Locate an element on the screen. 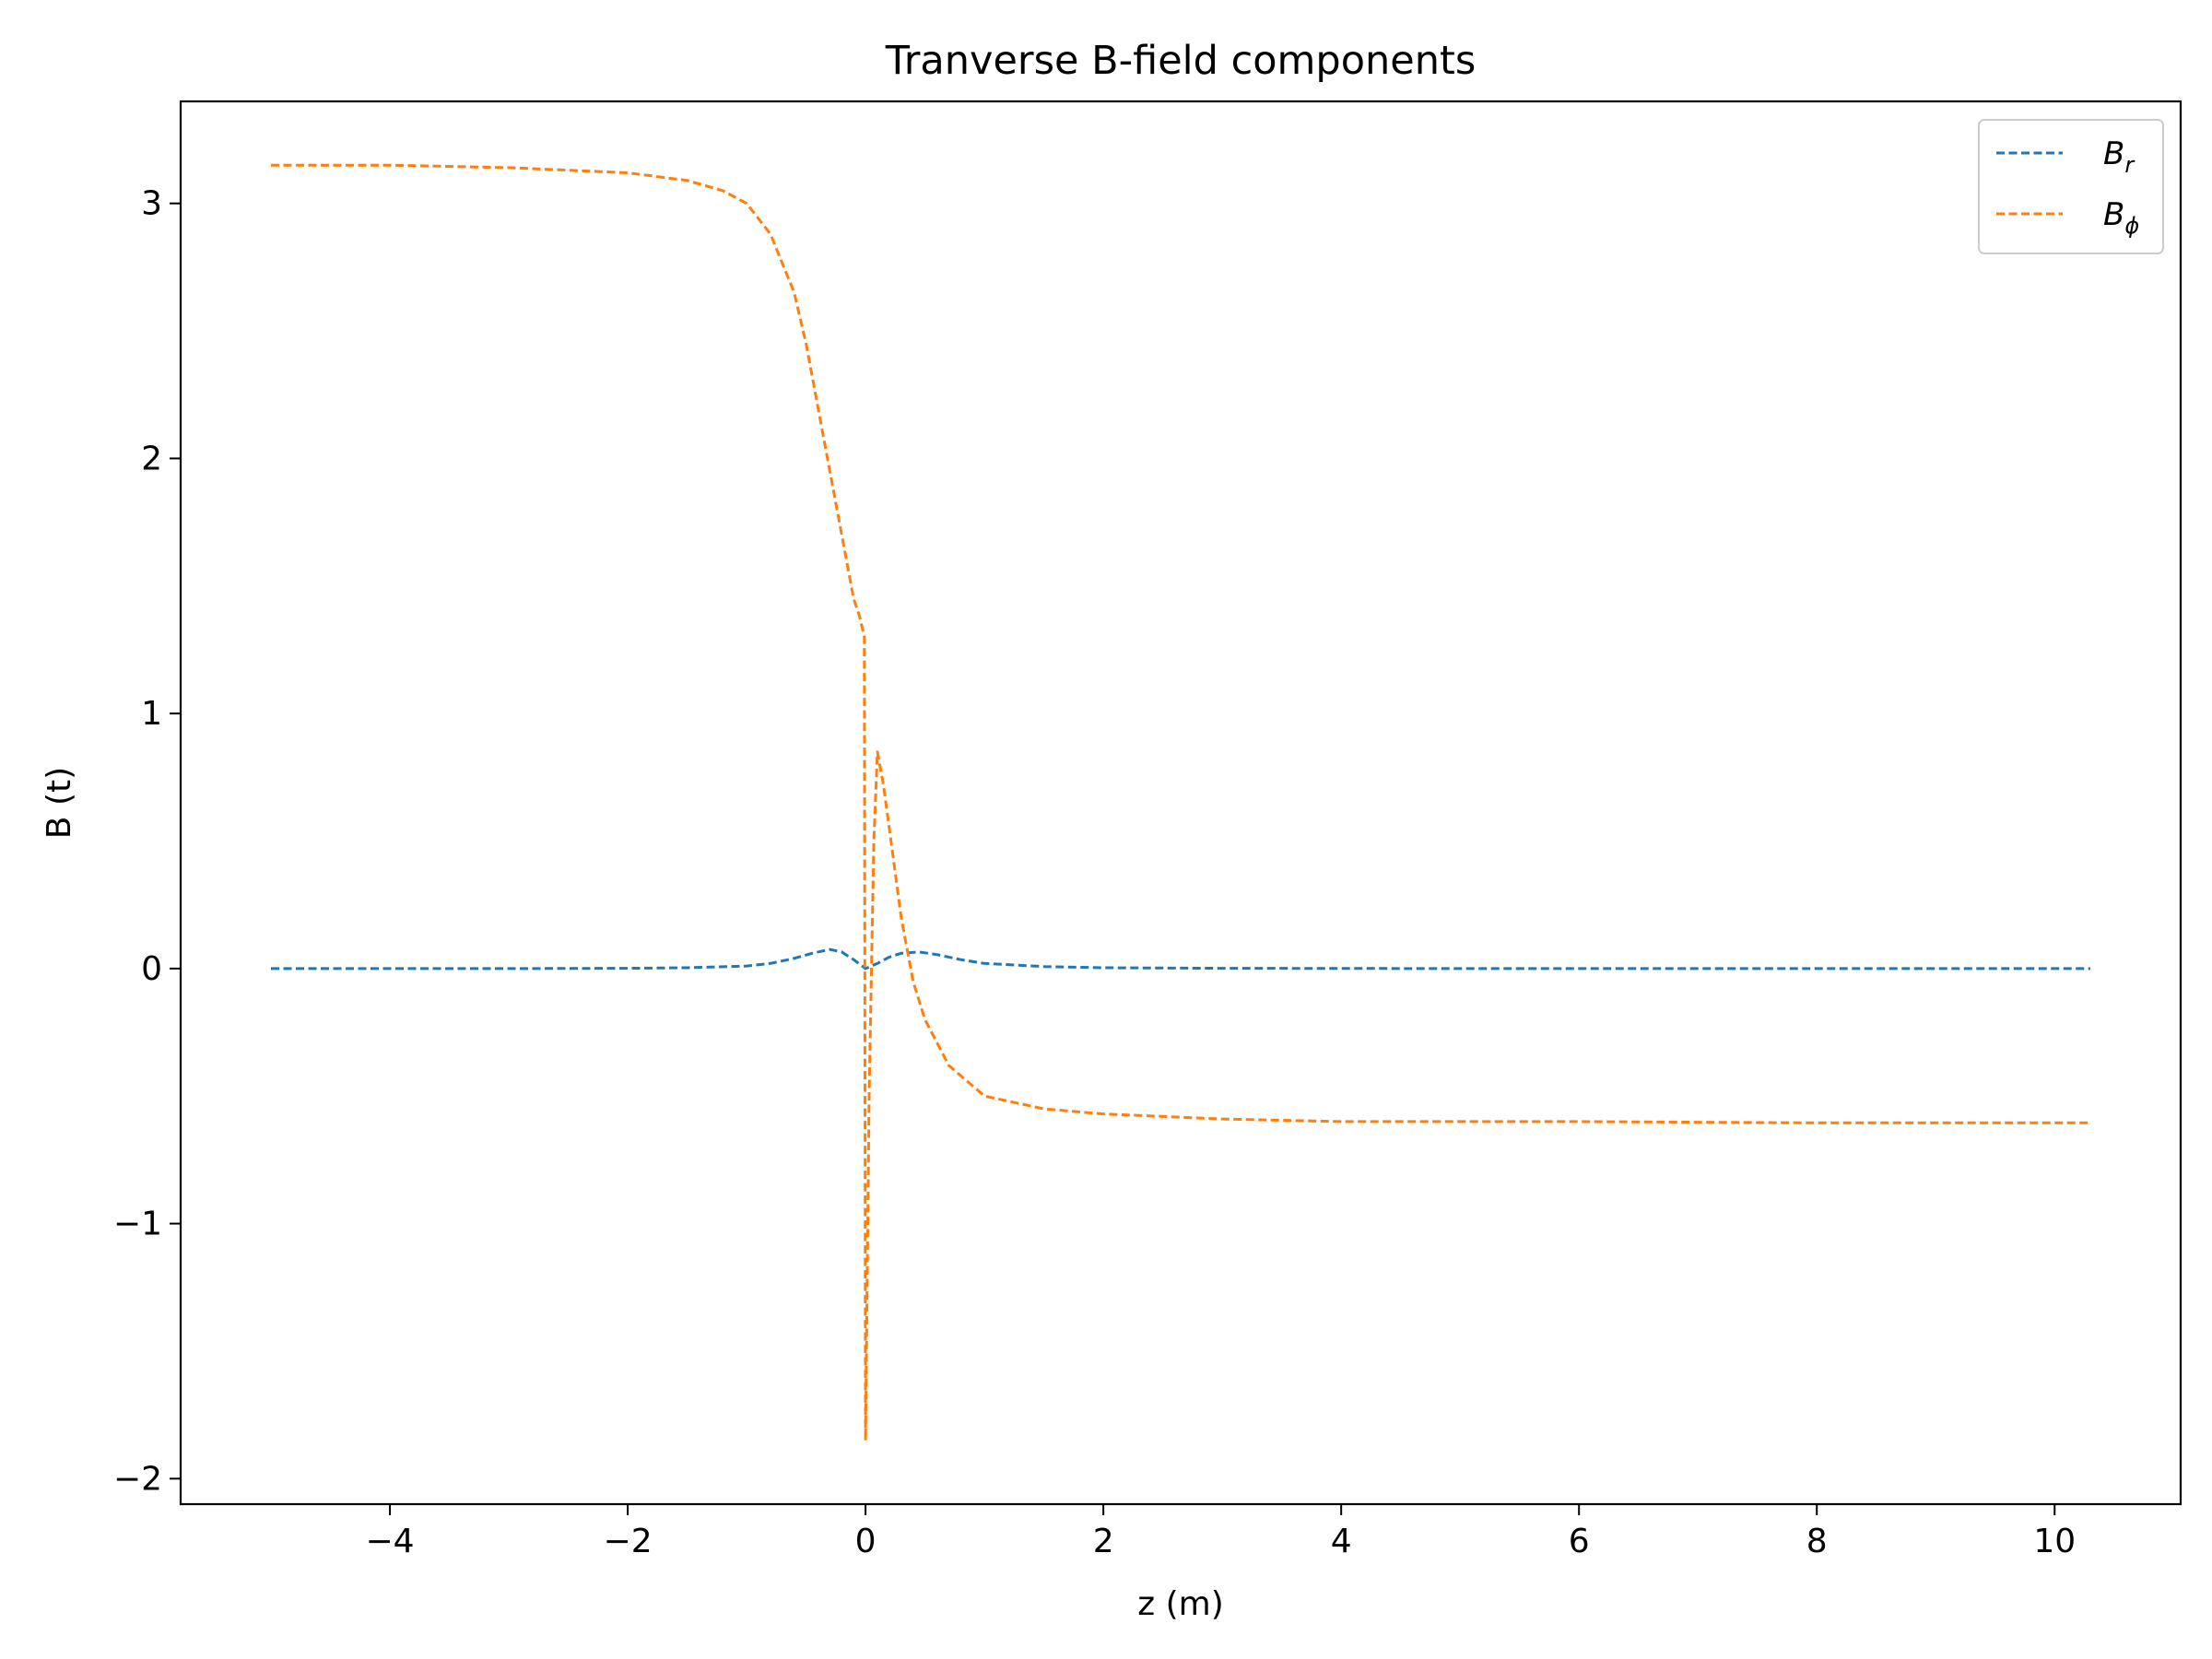 The width and height of the screenshot is (2212, 1659). y-axis-label: B (t) is located at coordinates (59, 803).